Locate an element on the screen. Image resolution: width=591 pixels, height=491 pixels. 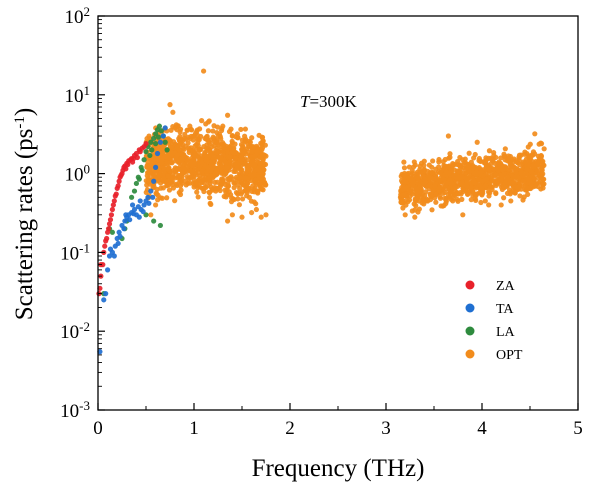
legend-marker-la is located at coordinates (470, 331).